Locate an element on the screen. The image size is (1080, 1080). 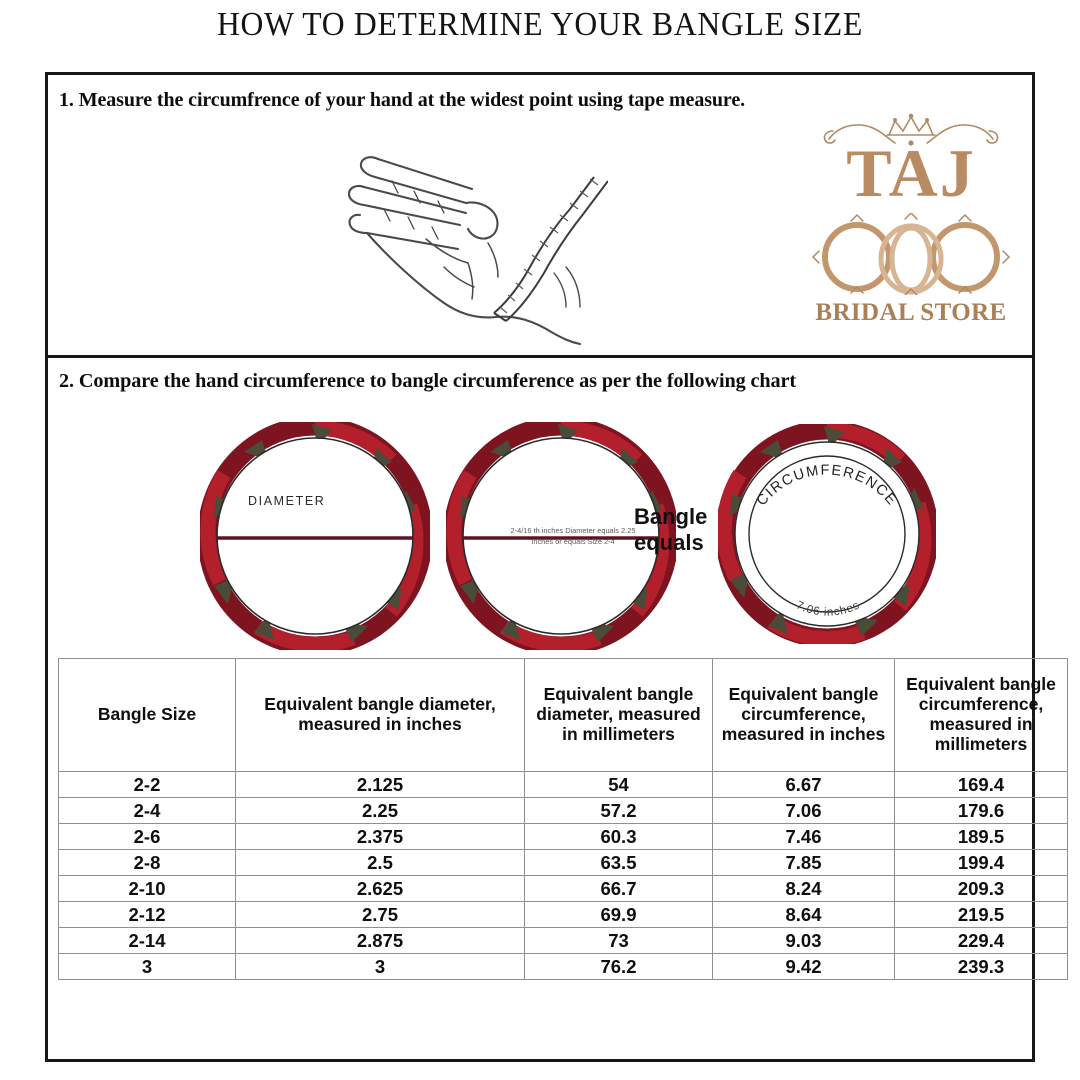
cell-diameter-inches: 2.5 is located at coordinates (380, 862).